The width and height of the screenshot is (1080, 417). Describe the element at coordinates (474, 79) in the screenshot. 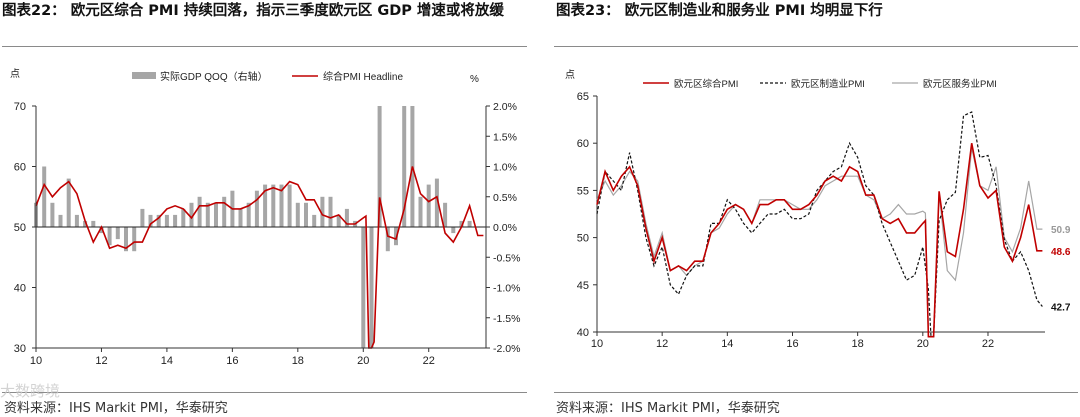

I see `right-unit-label: %` at that location.